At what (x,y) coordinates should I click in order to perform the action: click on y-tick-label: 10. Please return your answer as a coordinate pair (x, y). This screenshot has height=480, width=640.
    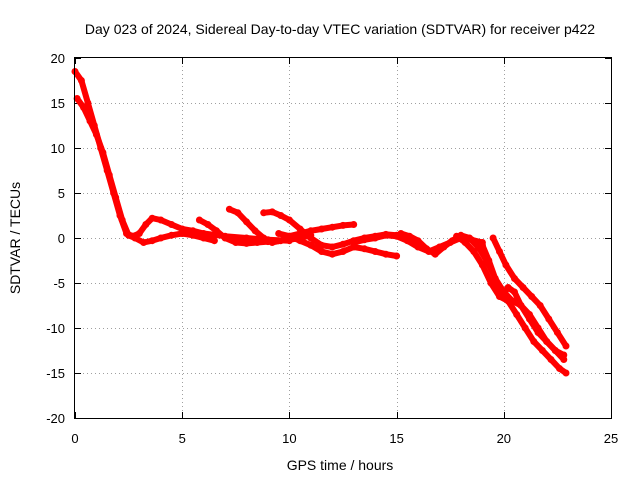
    Looking at the image, I should click on (58, 148).